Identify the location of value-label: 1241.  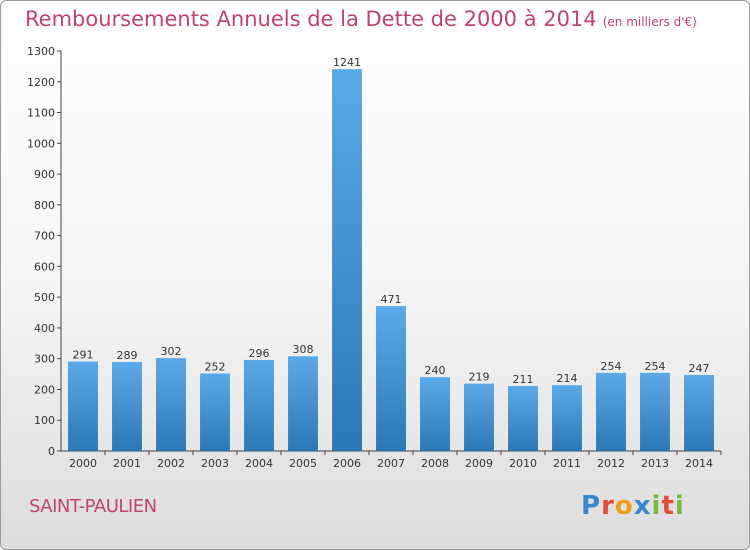
(347, 62).